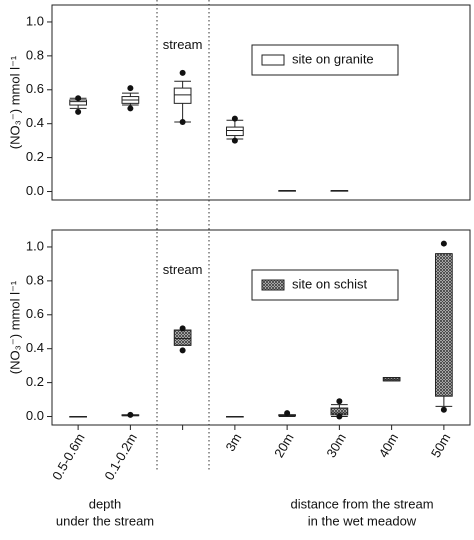  I want to click on x-tick-label: 40m, so click(389, 445).